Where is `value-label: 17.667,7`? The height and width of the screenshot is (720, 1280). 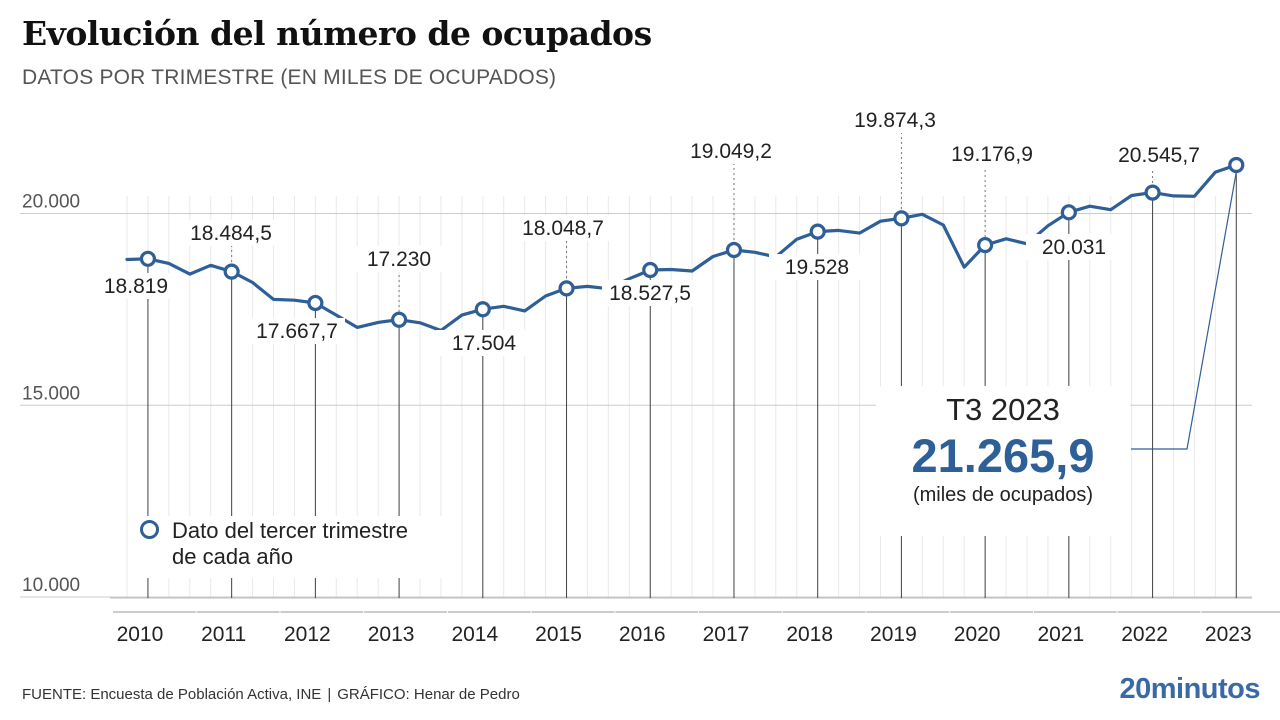
value-label: 17.667,7 is located at coordinates (297, 331).